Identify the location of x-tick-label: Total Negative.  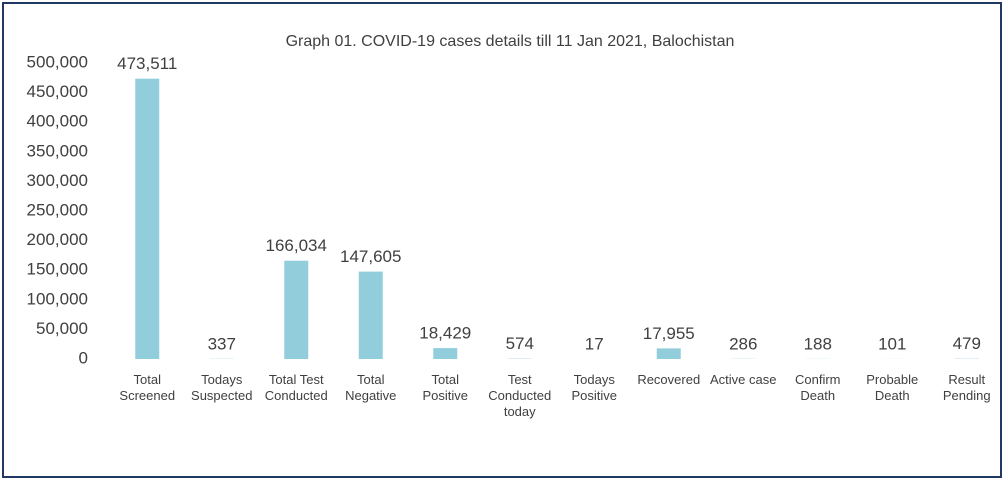
(371, 387).